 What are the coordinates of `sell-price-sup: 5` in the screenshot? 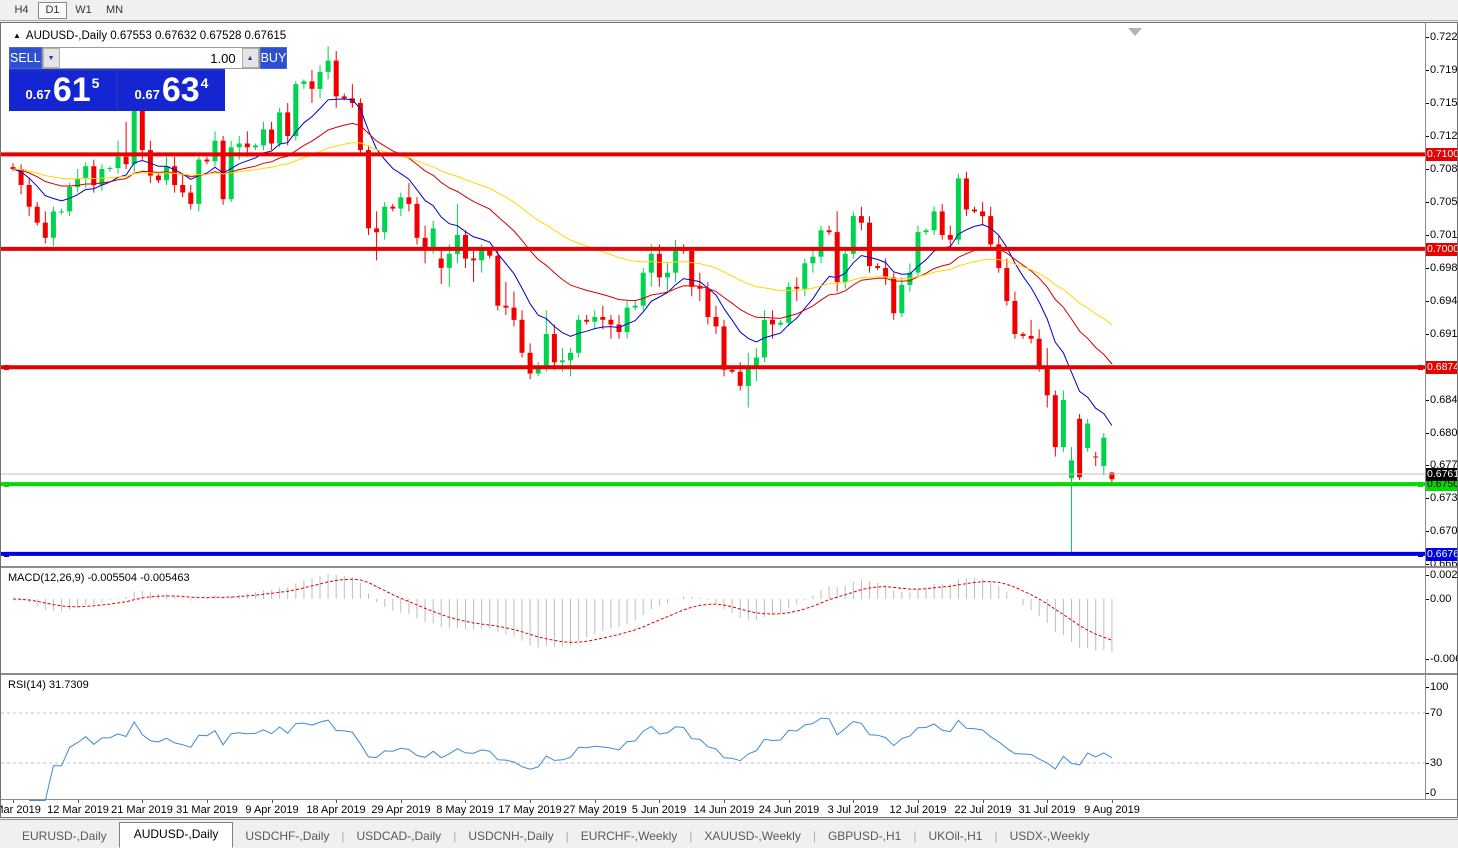 It's located at (95, 83).